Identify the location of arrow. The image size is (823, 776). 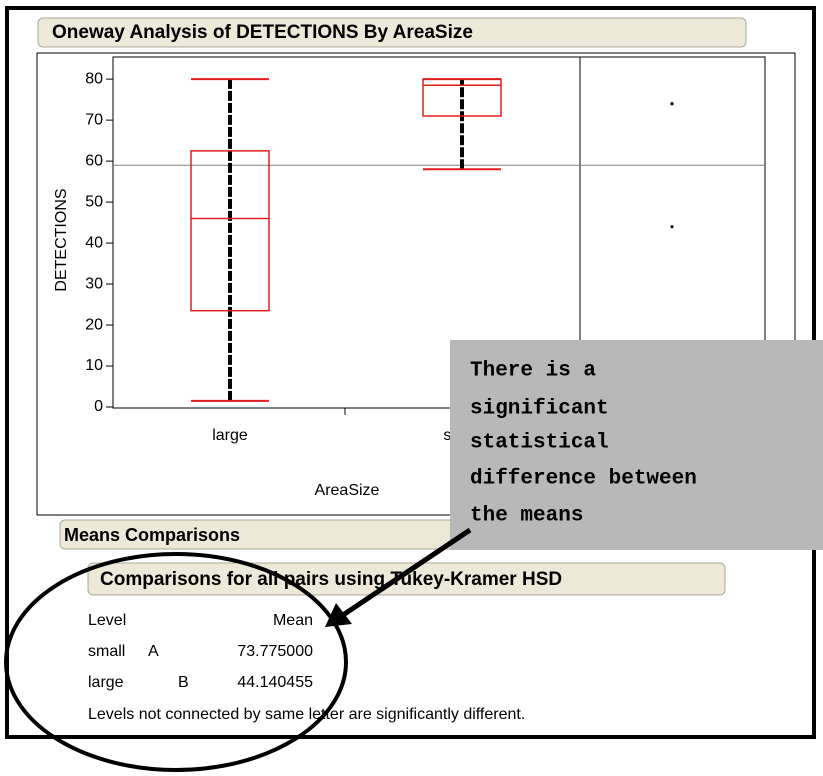
(406, 572).